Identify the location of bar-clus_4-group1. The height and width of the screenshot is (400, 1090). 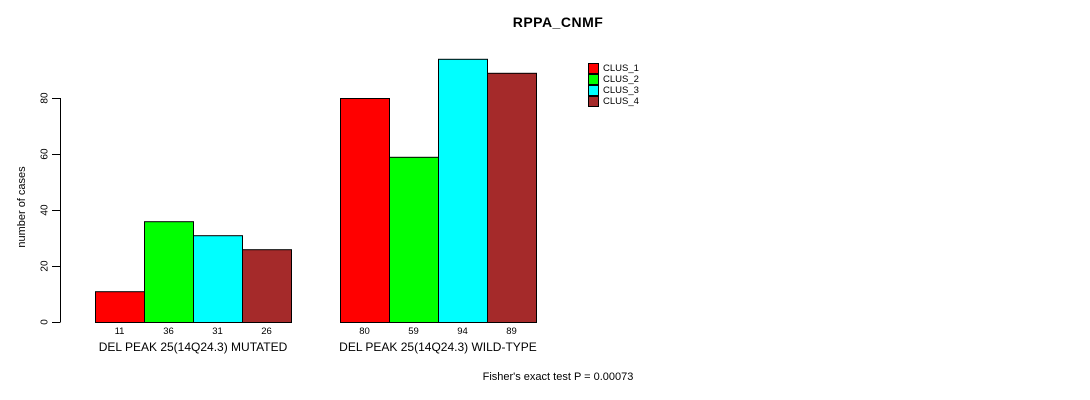
(267, 286).